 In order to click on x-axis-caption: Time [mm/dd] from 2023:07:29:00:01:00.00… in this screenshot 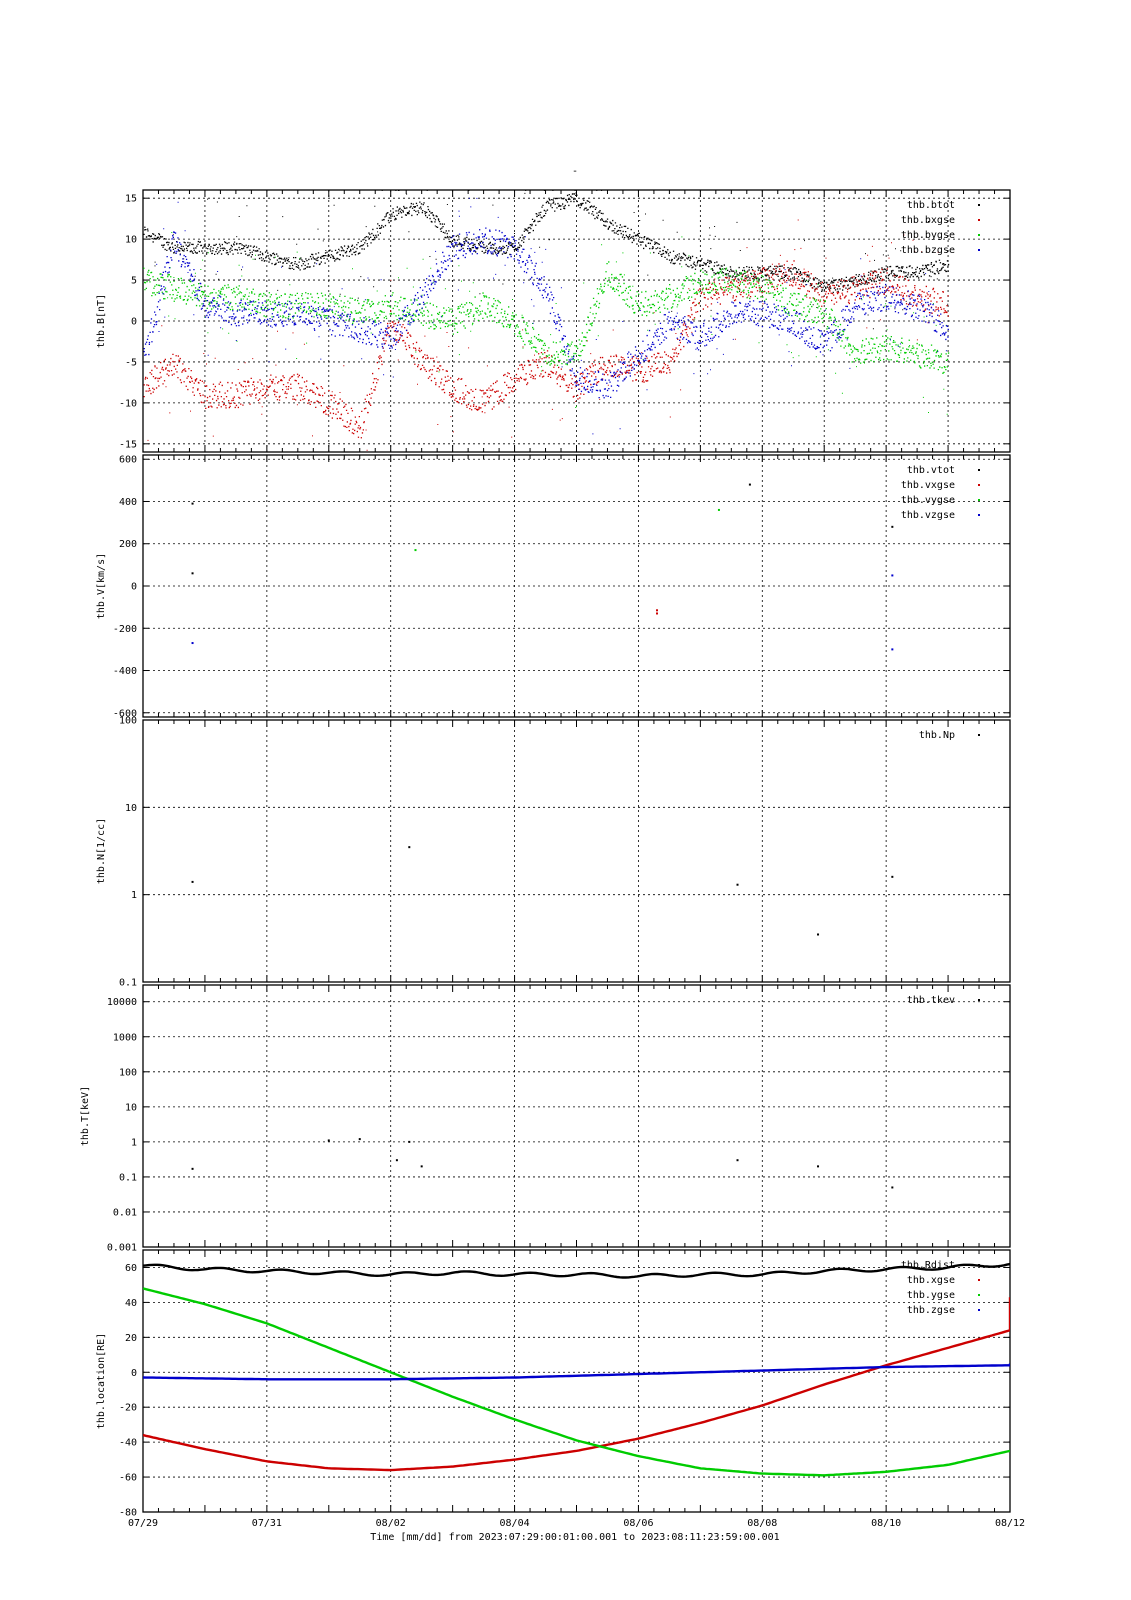, I will do `click(574, 1537)`.